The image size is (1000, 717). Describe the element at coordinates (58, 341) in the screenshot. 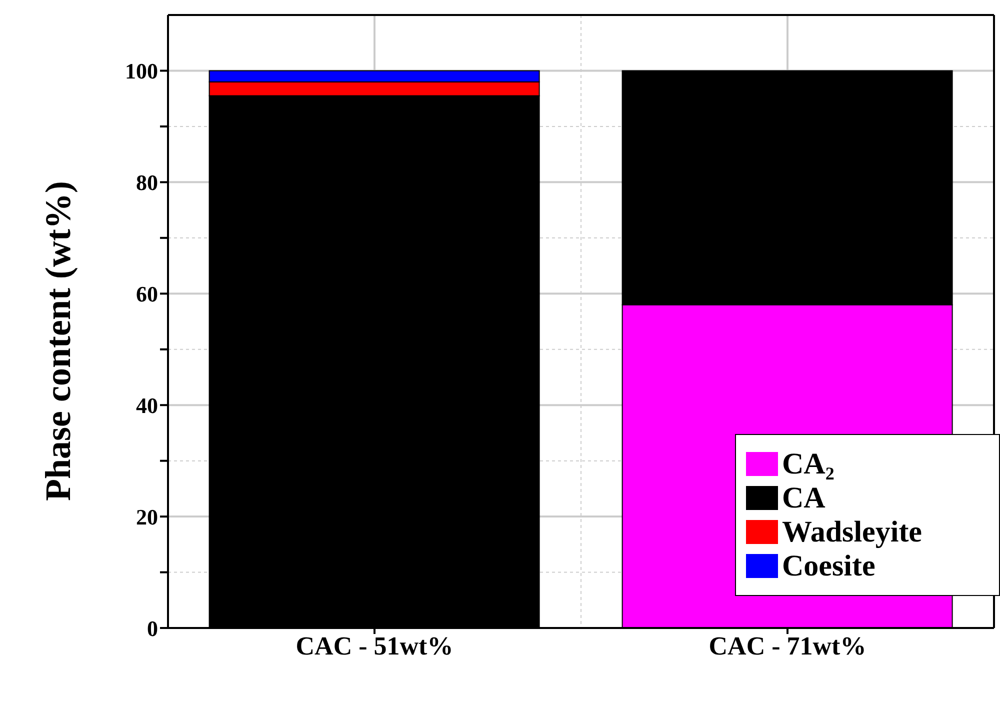

I see `y-axis-title: Phase content (wt%)` at that location.